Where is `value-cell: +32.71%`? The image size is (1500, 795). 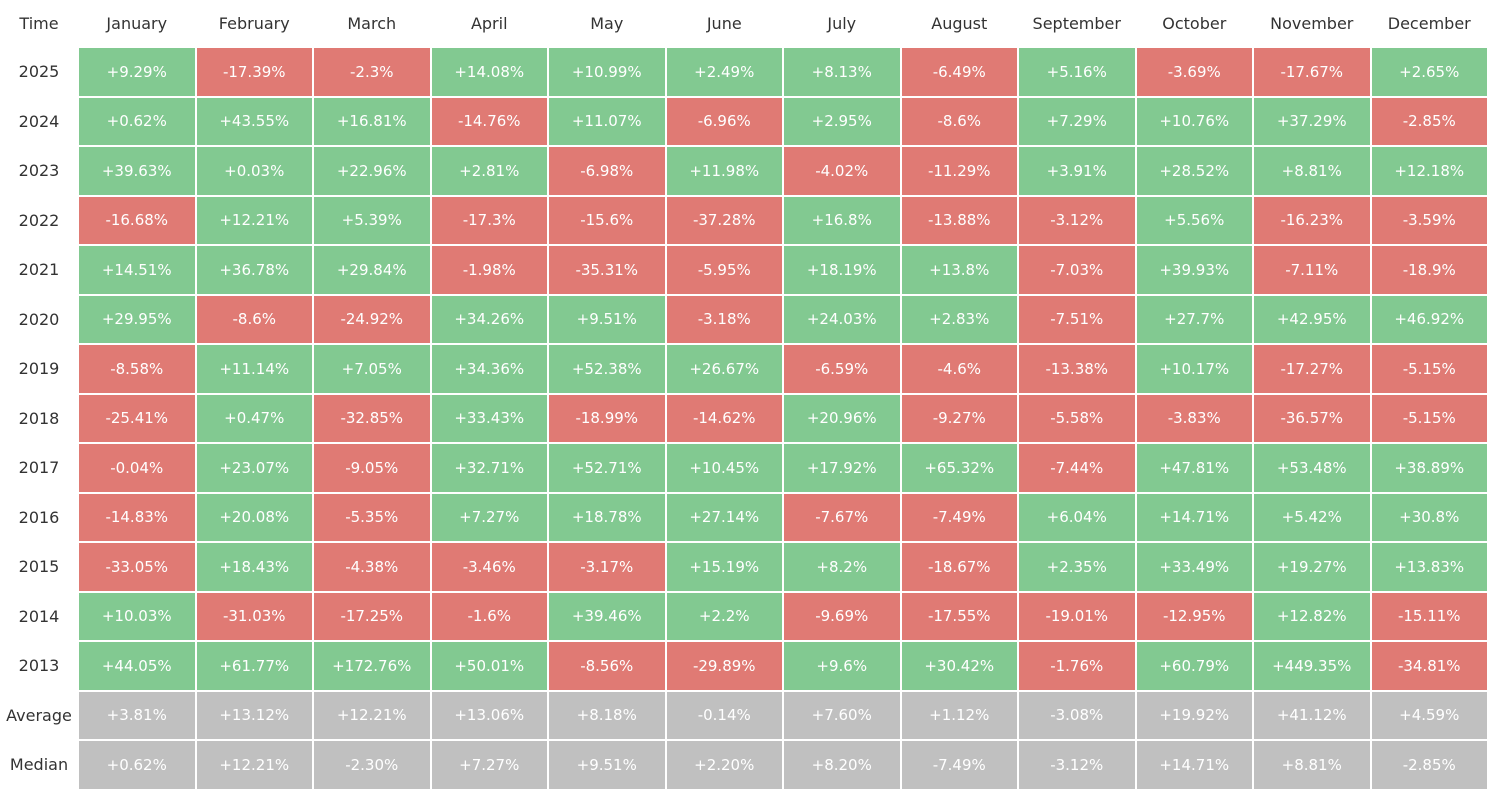
value-cell: +32.71% is located at coordinates (489, 468).